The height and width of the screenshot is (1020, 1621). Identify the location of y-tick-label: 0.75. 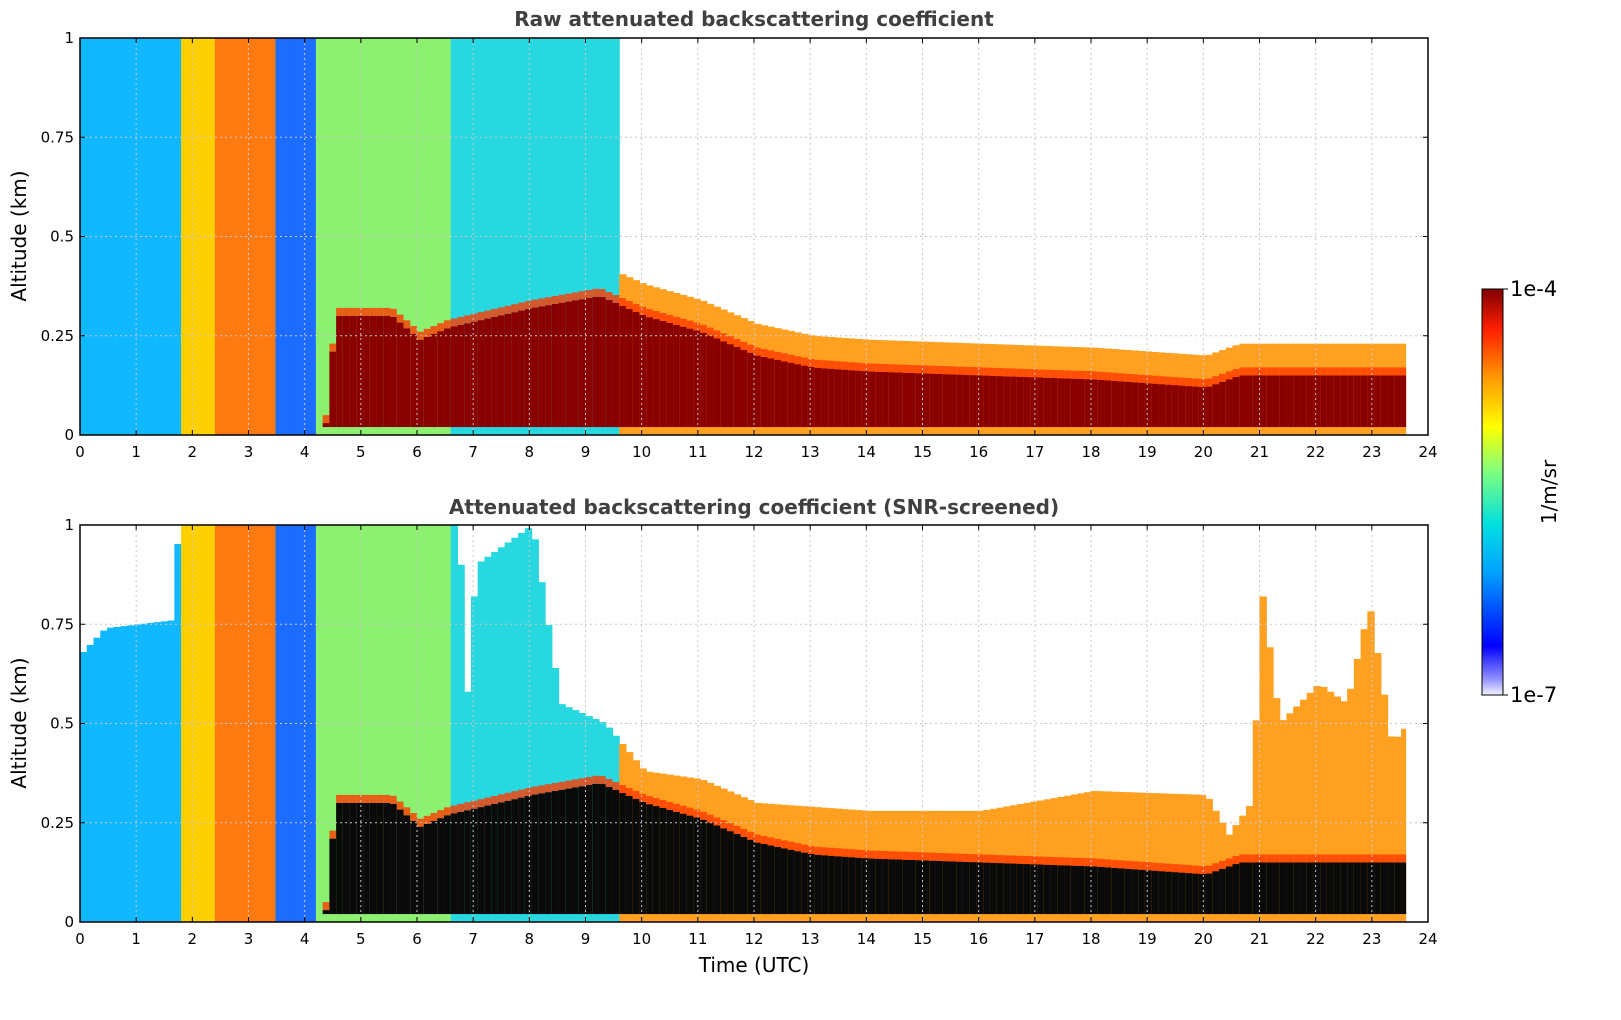
(57, 624).